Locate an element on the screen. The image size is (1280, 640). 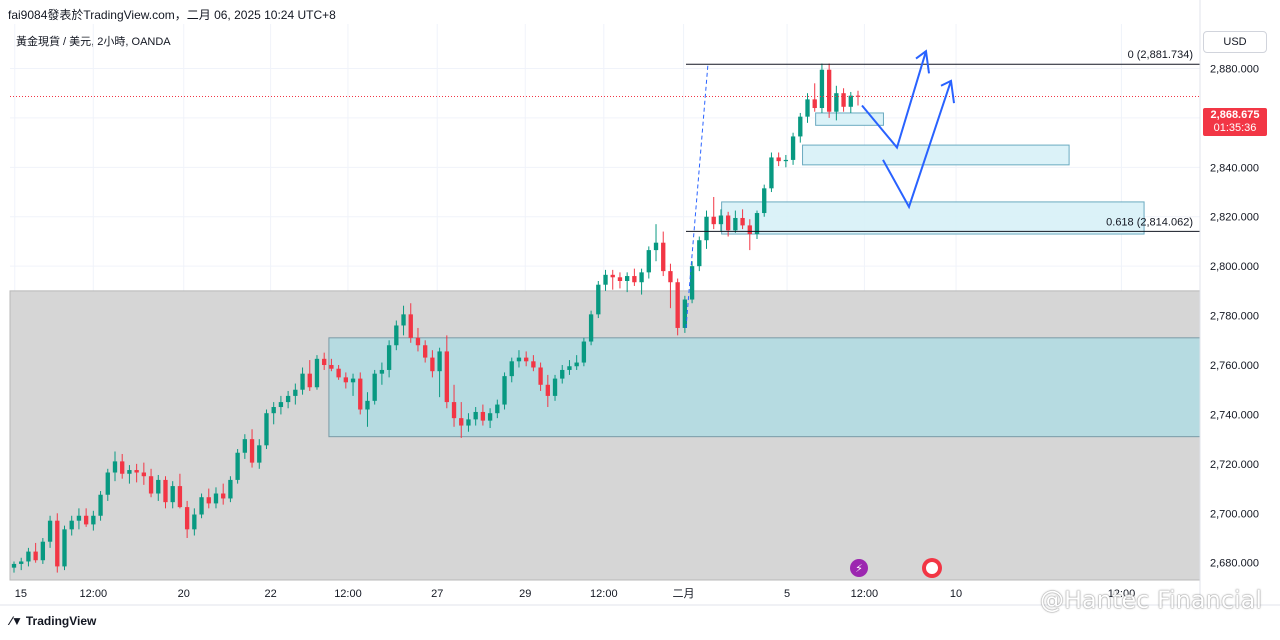
tradingview-logo: ⁄▼ TradingView is located at coordinates (53, 621).